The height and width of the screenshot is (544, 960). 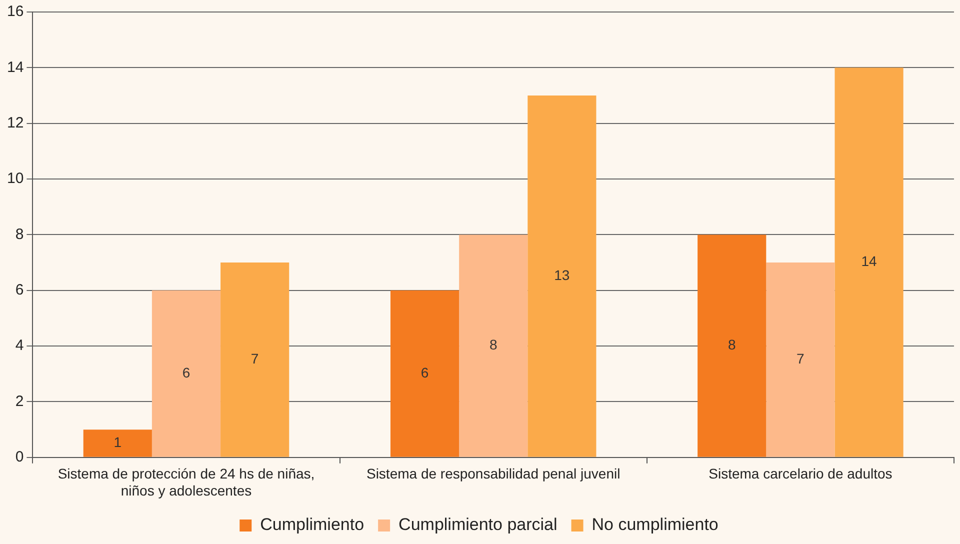 What do you see at coordinates (15, 179) in the screenshot?
I see `y-tick-label: 10` at bounding box center [15, 179].